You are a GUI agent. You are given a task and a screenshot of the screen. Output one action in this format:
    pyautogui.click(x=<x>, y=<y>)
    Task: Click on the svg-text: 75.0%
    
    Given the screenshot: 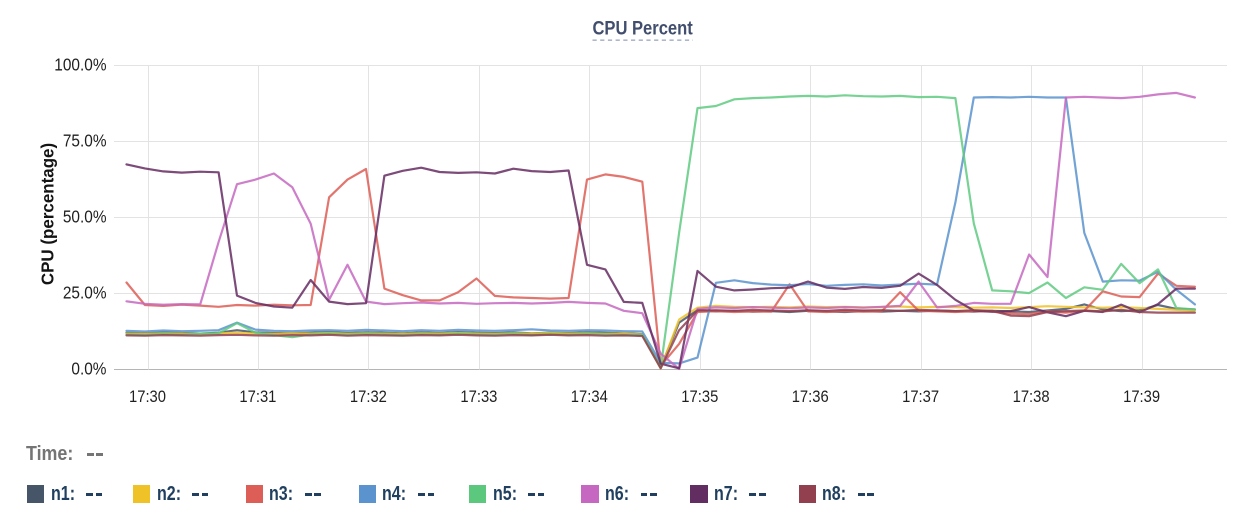 What is the action you would take?
    pyautogui.click(x=85, y=141)
    